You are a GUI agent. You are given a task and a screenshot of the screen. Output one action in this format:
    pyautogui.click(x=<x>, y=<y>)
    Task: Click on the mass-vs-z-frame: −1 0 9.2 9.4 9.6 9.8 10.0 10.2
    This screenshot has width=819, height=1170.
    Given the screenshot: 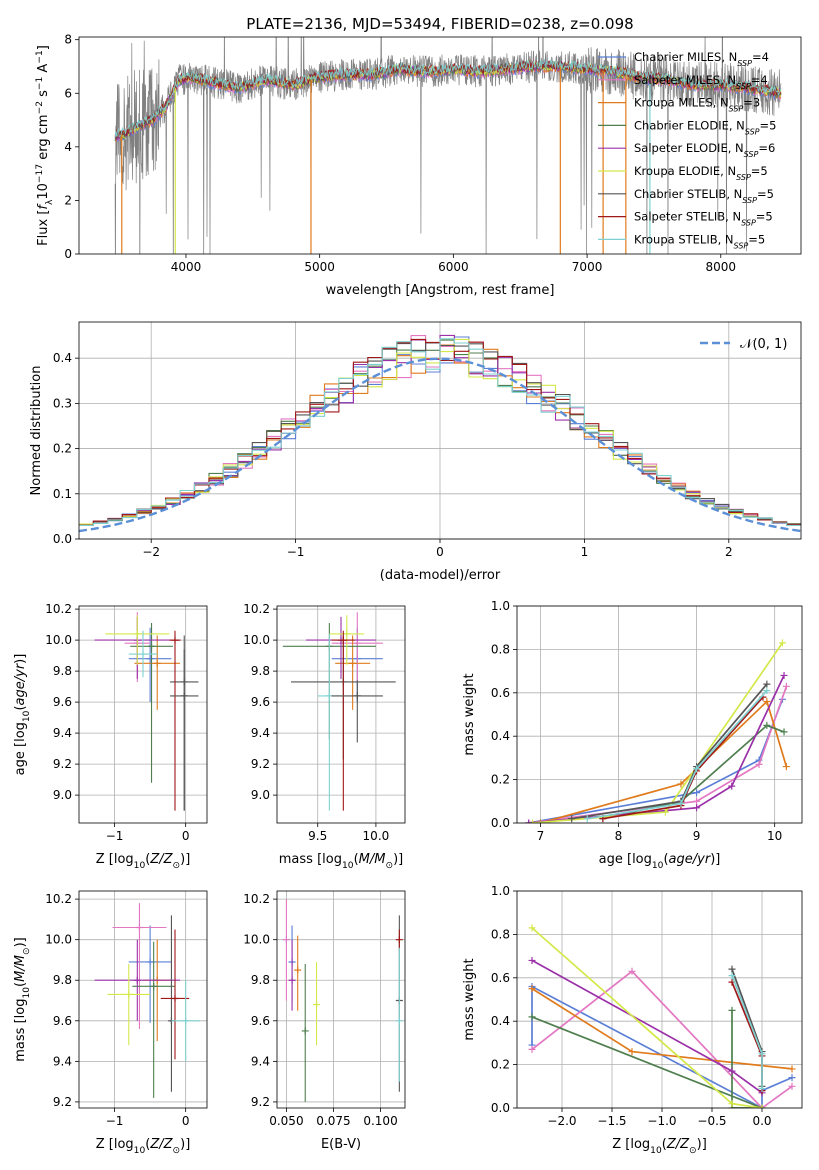 What is the action you would take?
    pyautogui.click(x=126, y=1009)
    